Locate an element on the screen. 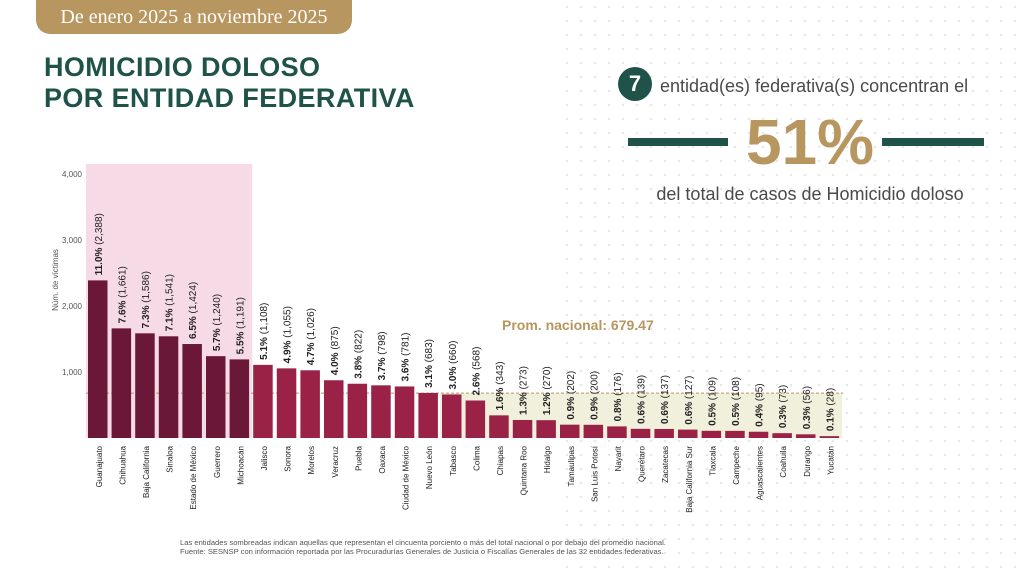 This screenshot has width=1024, height=576. data-label: 4.7% (1,026) is located at coordinates (311, 336).